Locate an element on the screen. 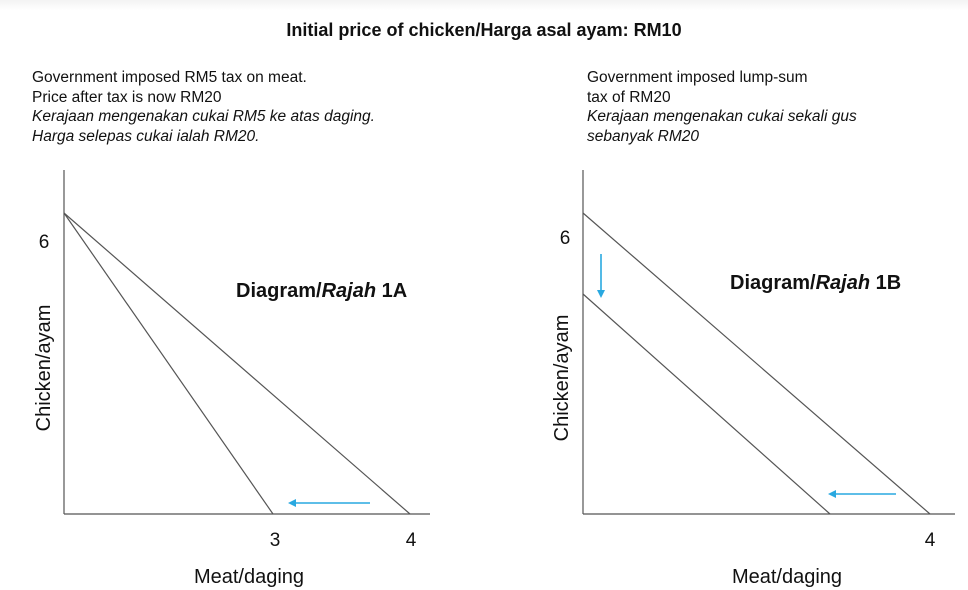 This screenshot has width=968, height=590. panel-b-diagram-id: 1B is located at coordinates (885, 283).